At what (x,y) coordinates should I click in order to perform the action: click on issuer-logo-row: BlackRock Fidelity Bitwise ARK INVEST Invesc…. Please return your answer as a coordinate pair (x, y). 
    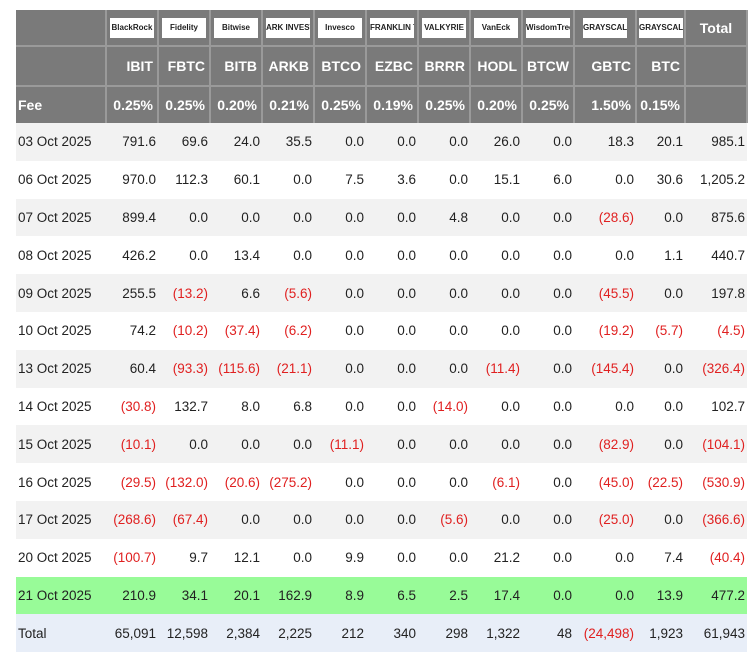
    Looking at the image, I should click on (382, 28).